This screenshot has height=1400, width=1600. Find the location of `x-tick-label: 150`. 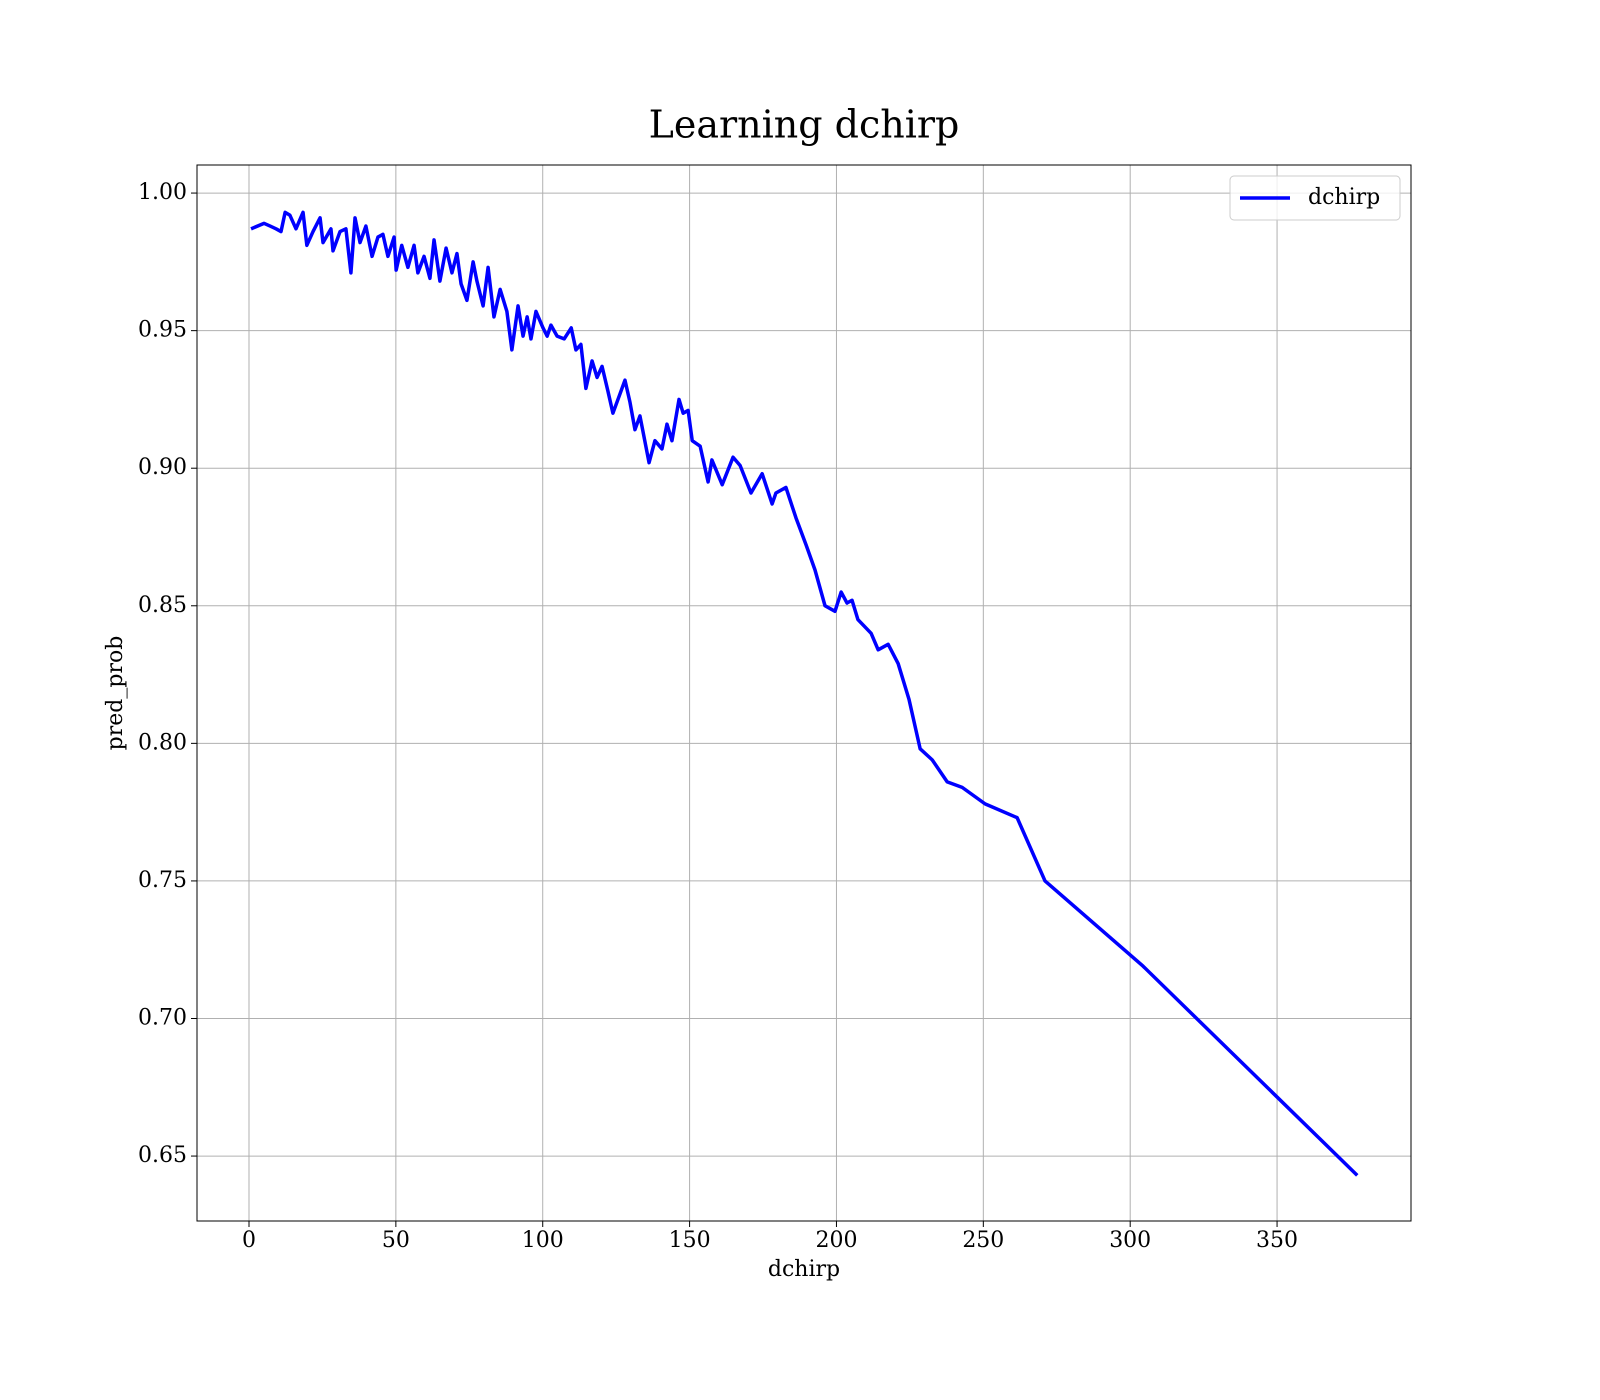

x-tick-label: 150 is located at coordinates (690, 1240).